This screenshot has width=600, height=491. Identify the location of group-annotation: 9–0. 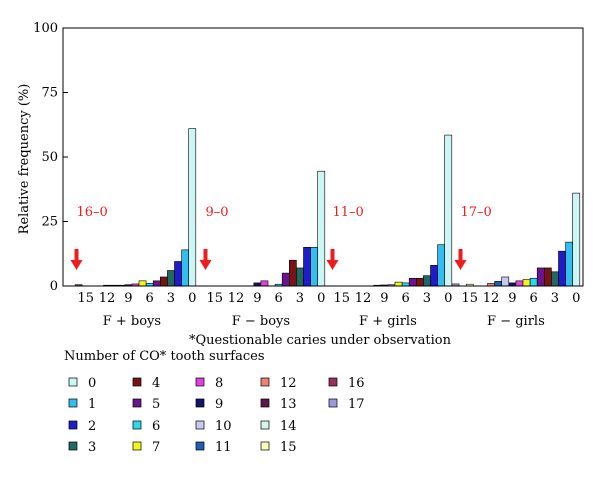
(217, 212).